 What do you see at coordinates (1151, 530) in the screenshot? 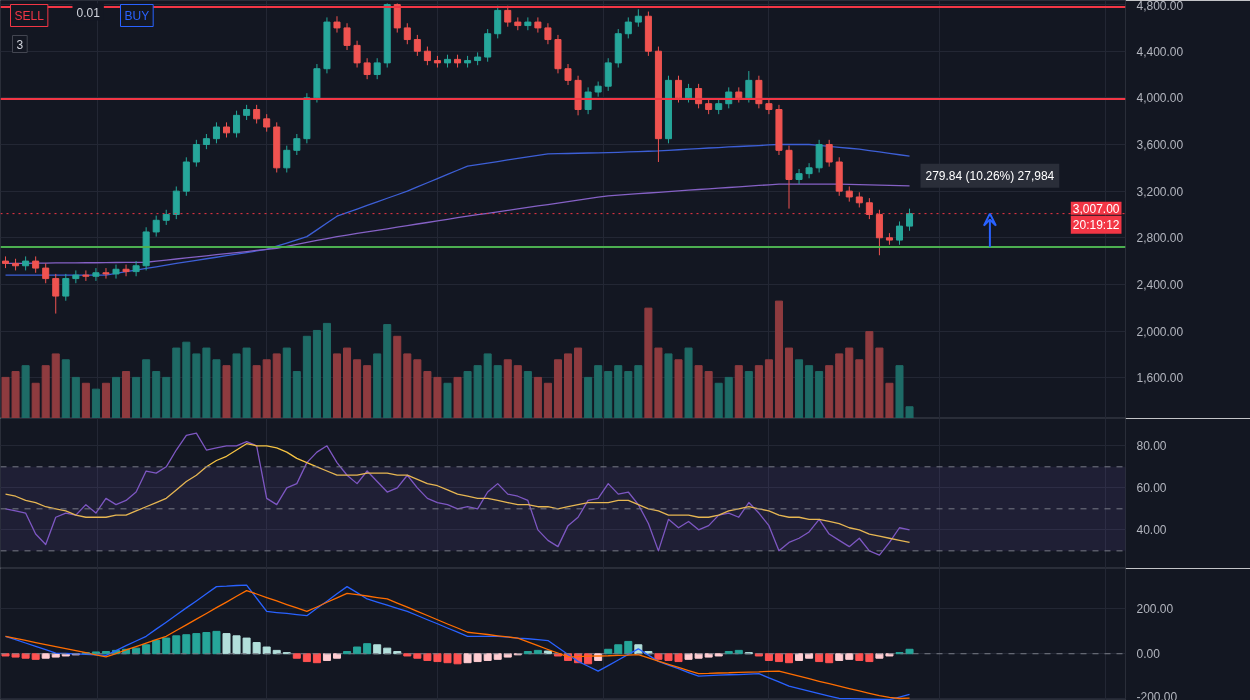
I see `y-tick-label: 40.00` at bounding box center [1151, 530].